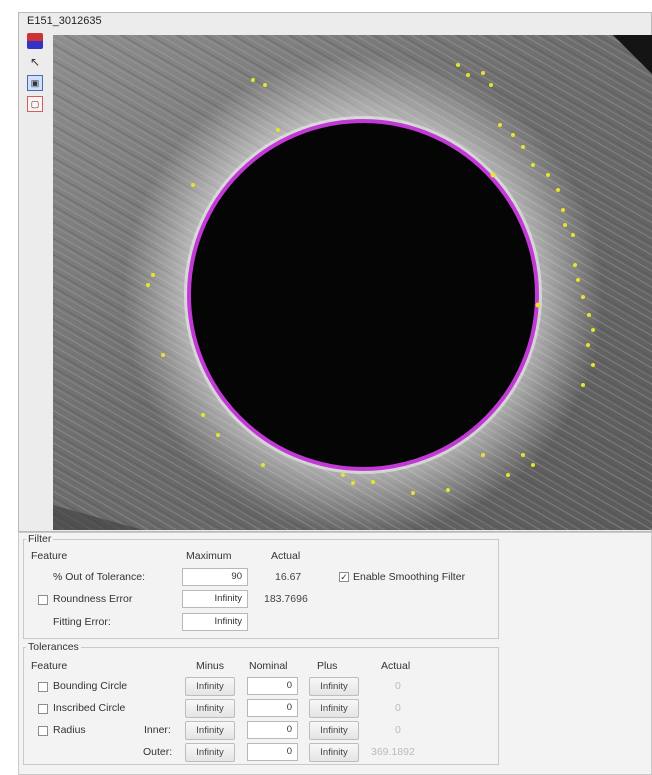 Image resolution: width=652 pixels, height=775 pixels. I want to click on tolerances-legend: Tolerances, so click(53, 647).